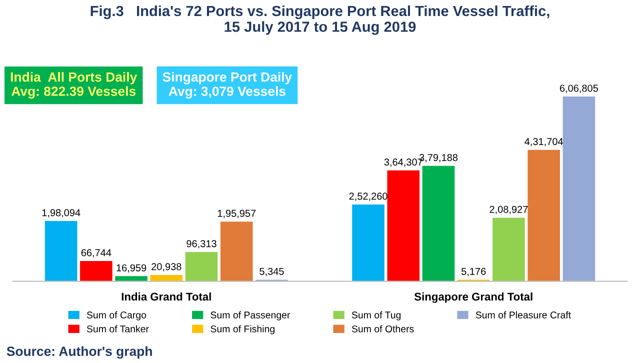  Describe the element at coordinates (473, 272) in the screenshot. I see `data-label: 5,176` at that location.